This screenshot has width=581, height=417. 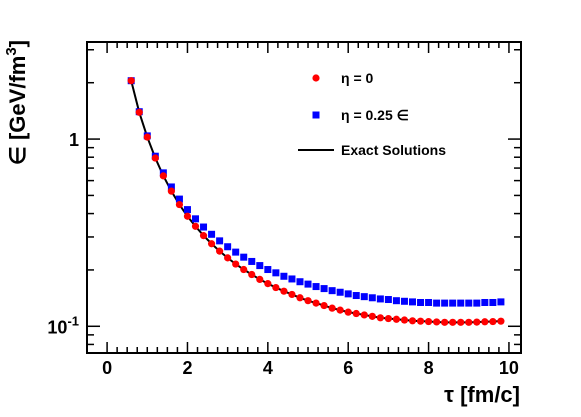 I want to click on legend: η = 0 η = 0.25 ∈ Exact Solutions, so click(x=372, y=114).